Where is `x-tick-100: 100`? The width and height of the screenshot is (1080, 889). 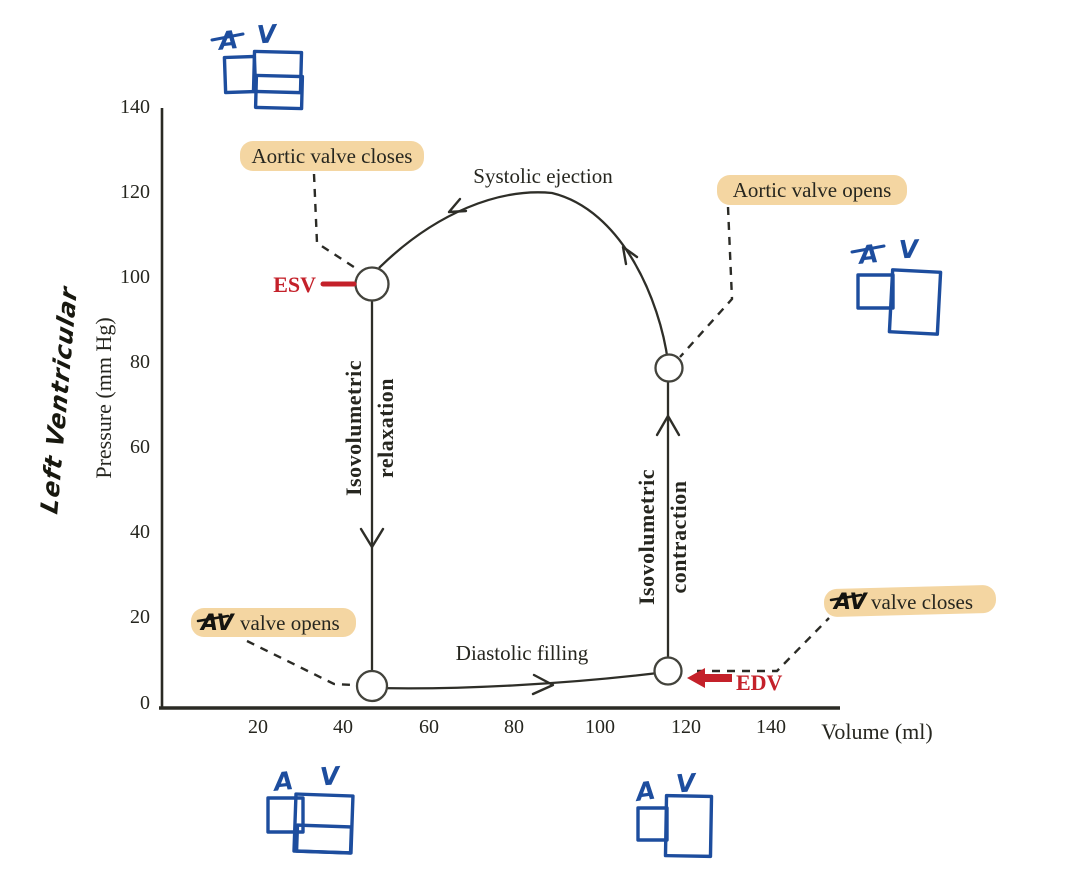 x-tick-100: 100 is located at coordinates (600, 727).